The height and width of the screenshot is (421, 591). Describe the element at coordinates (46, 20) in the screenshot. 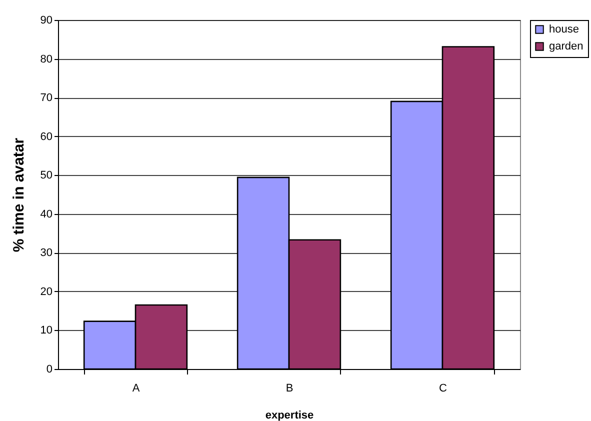

I see `y-tick-label: 90` at that location.